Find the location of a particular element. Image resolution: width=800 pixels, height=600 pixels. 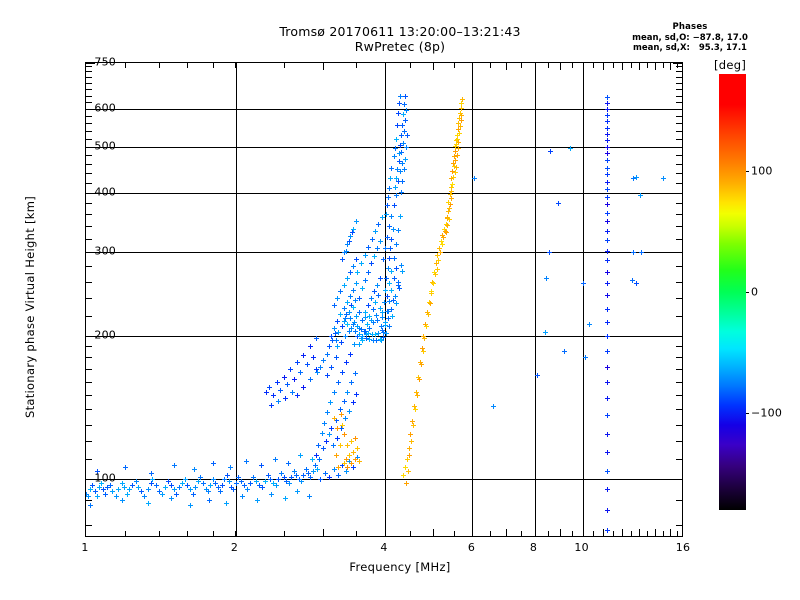

x-tick-label: 4 is located at coordinates (384, 547).